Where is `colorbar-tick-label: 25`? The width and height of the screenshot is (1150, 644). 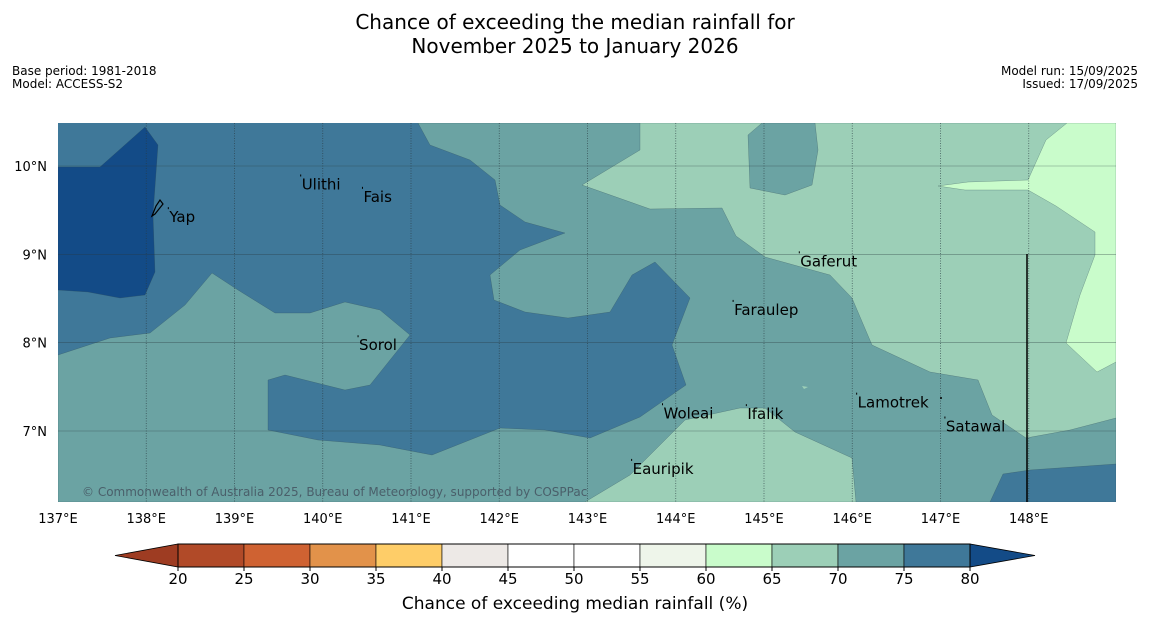
colorbar-tick-label: 25 is located at coordinates (243, 579).